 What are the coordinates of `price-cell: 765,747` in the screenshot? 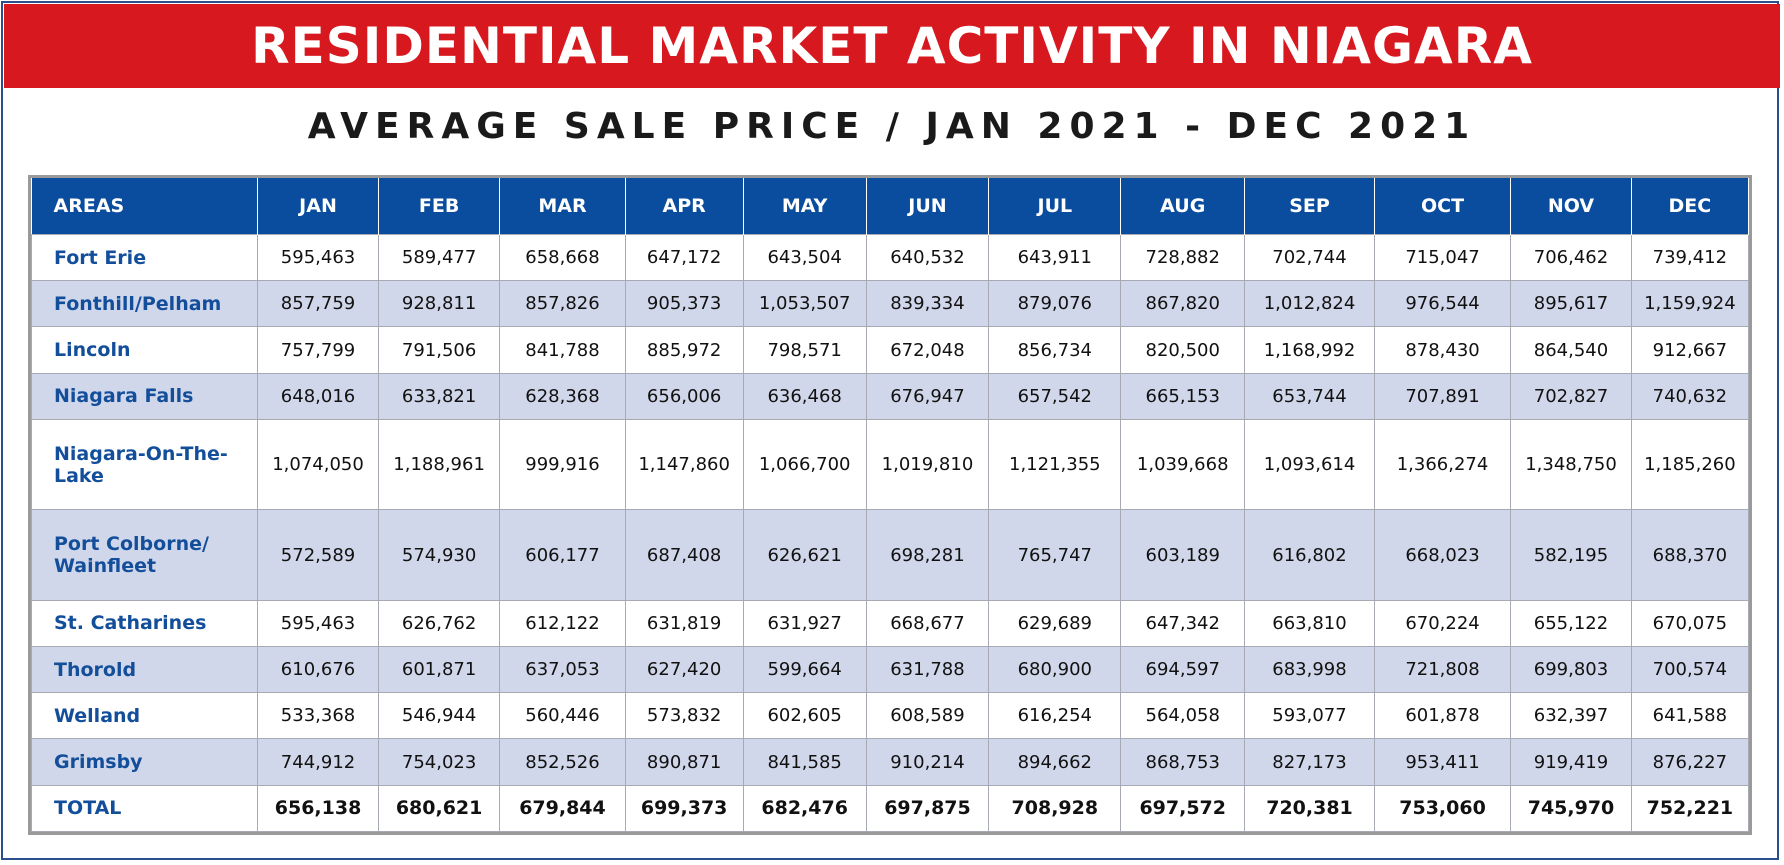 It's located at (1055, 555).